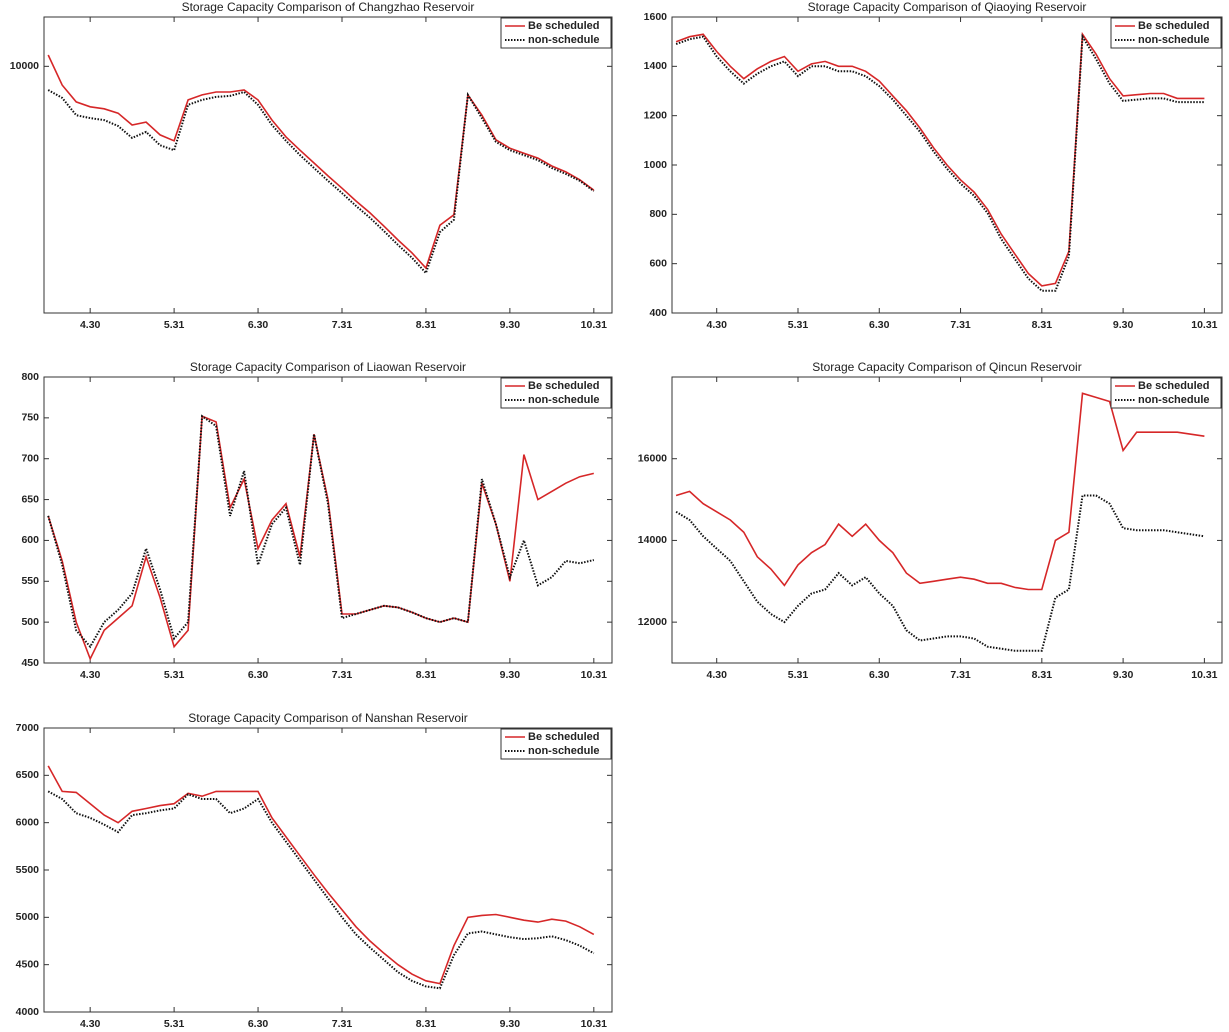 The height and width of the screenshot is (1032, 1229). Describe the element at coordinates (28, 822) in the screenshot. I see `y-tick-label: 6000` at that location.